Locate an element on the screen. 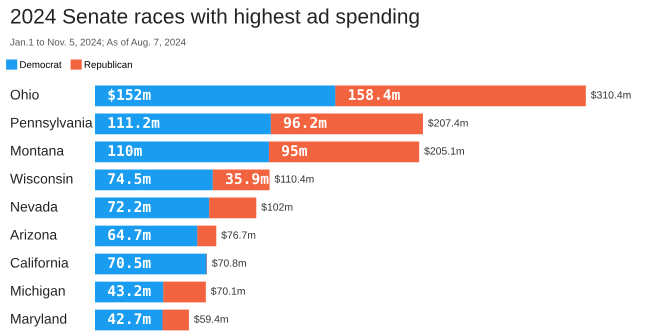 This screenshot has height=334, width=648. total-label: $205.1m is located at coordinates (444, 151).